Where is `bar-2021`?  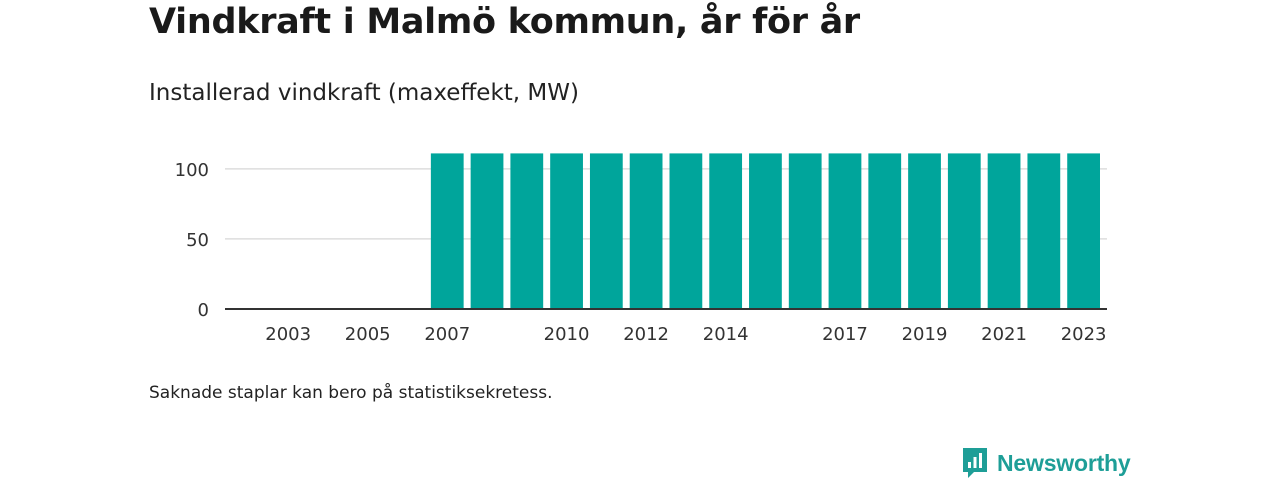
bar-2021 is located at coordinates (1004, 231).